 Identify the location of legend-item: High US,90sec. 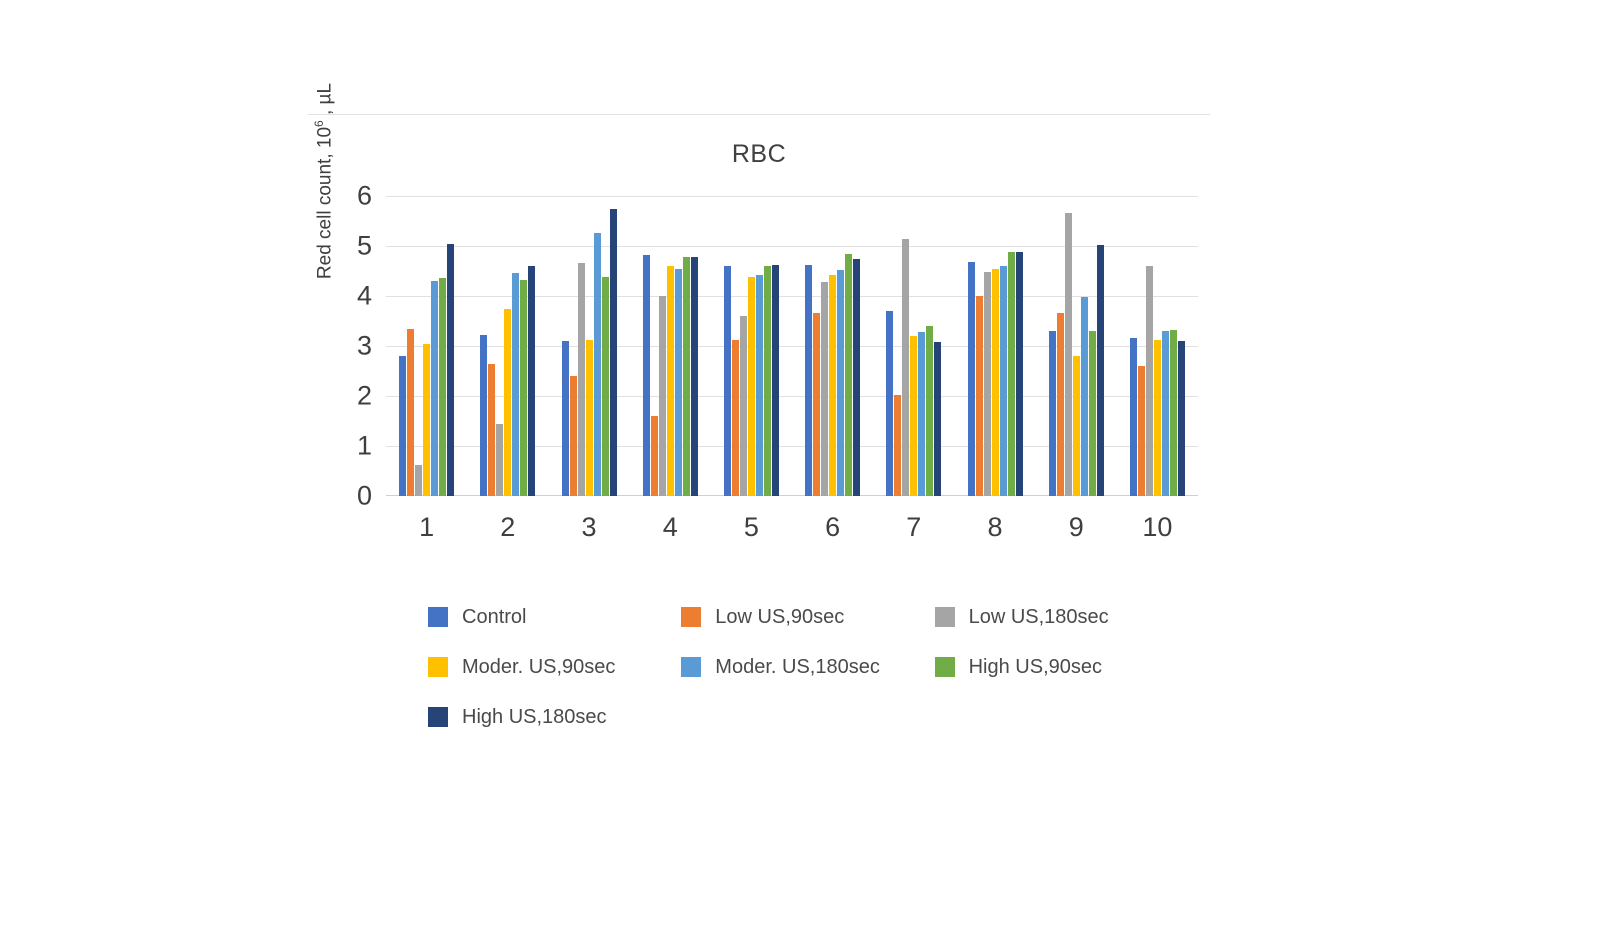
(1061, 667).